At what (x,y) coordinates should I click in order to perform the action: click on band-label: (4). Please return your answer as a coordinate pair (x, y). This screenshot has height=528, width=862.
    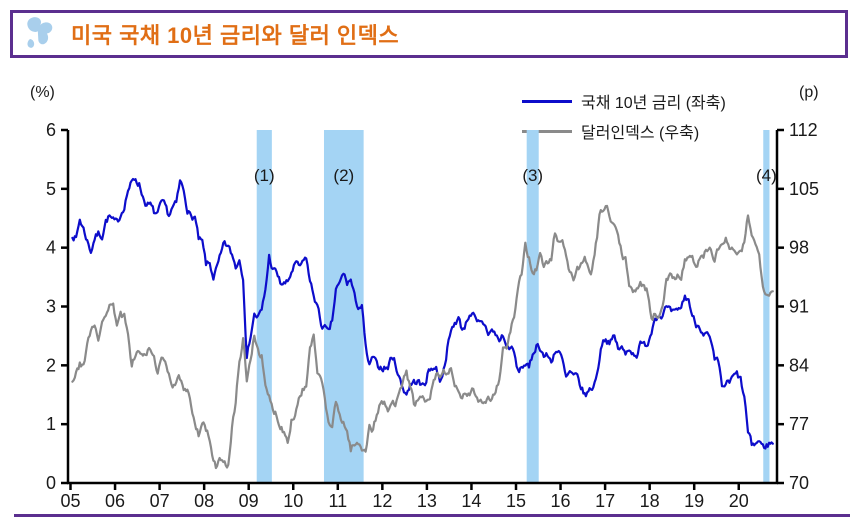
    Looking at the image, I should click on (766, 175).